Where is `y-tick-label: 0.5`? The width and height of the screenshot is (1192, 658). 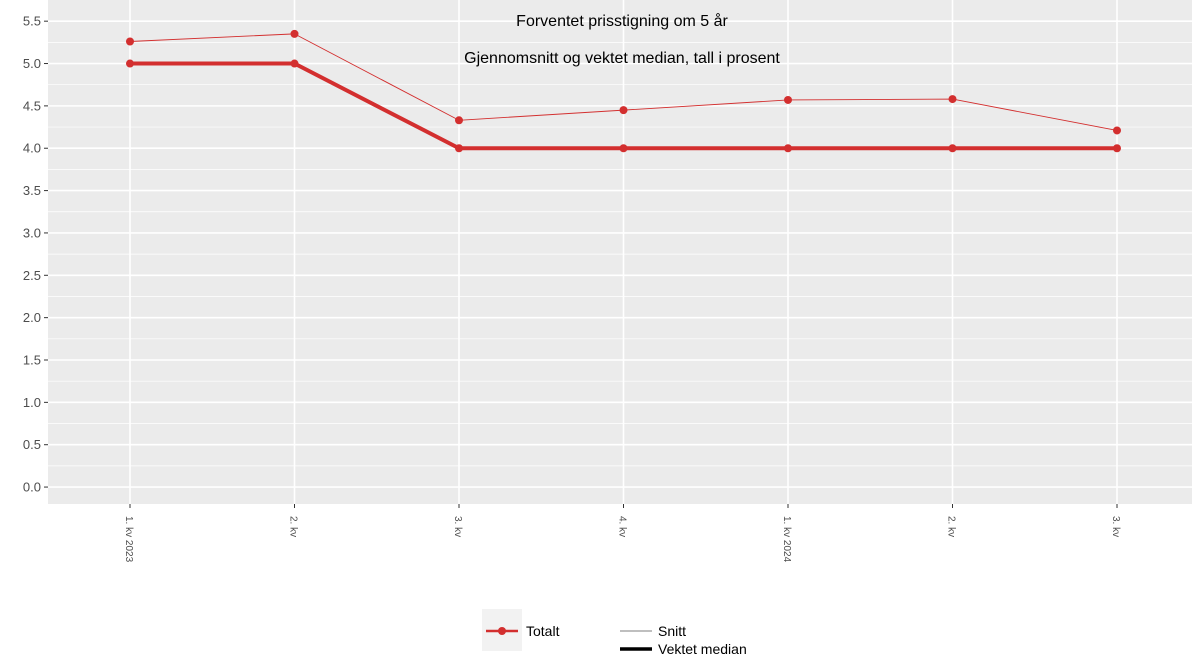
y-tick-label: 0.5 is located at coordinates (32, 444).